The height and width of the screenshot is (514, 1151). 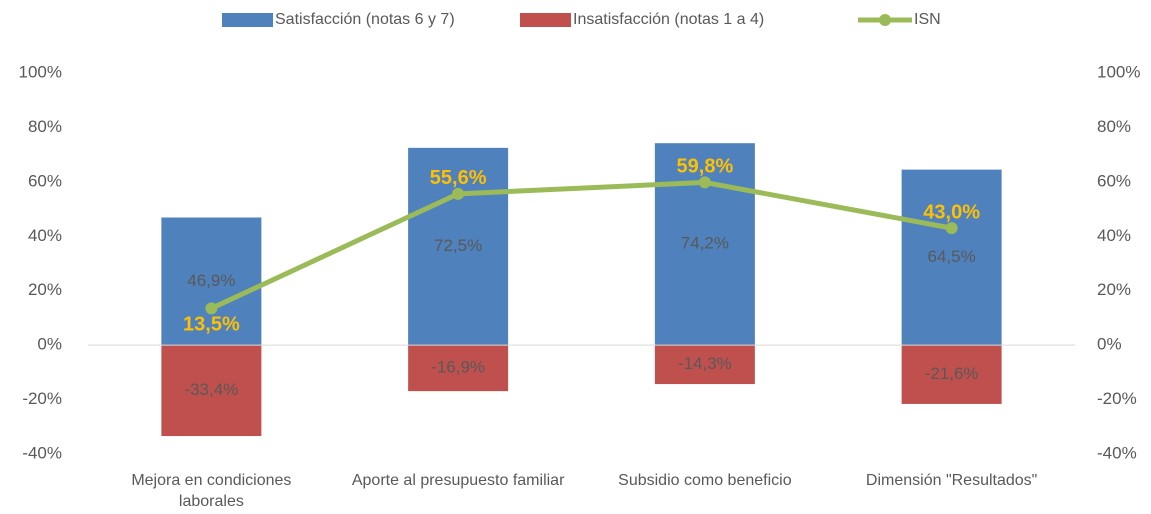 I want to click on y-tick-label: 0%, so click(x=49, y=344).